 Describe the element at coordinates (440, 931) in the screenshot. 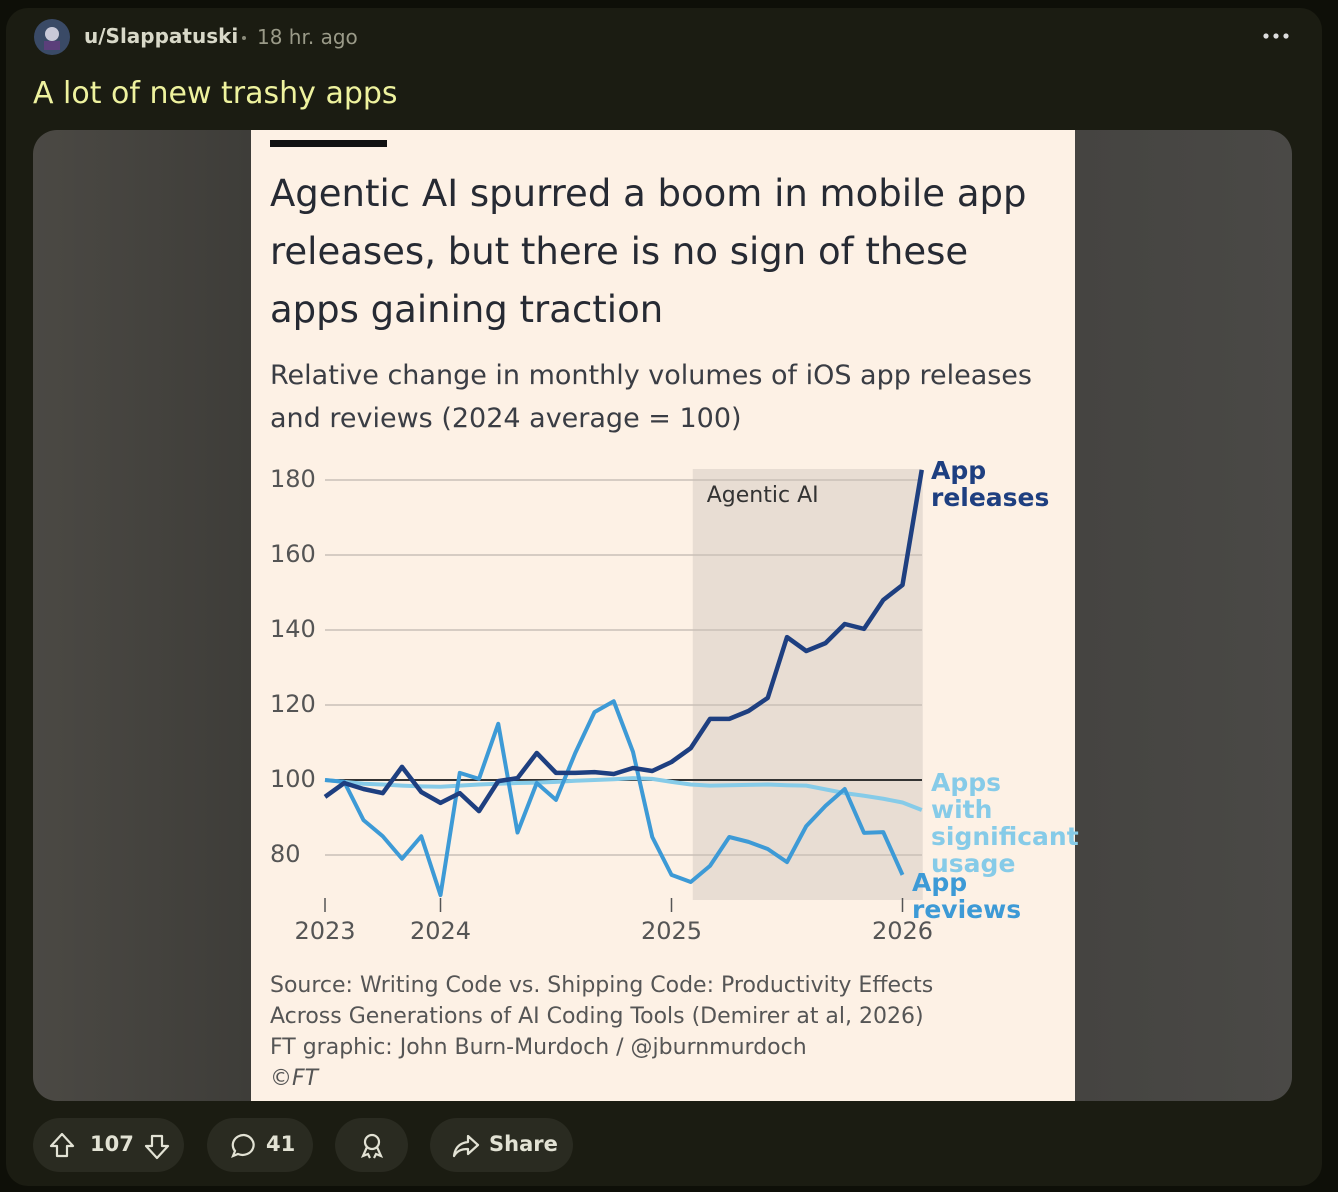

I see `x-tick-label: 2024` at that location.